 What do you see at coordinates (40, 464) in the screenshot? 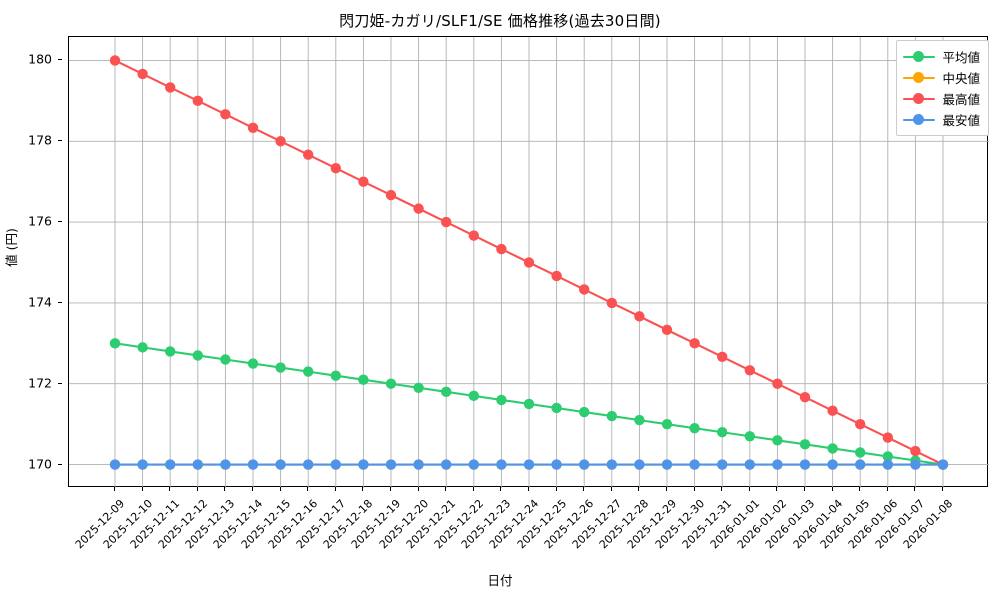
I see `y-tick-label: 170` at bounding box center [40, 464].